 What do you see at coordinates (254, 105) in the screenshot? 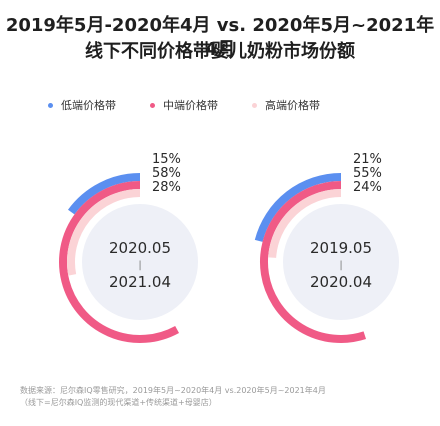
I see `legend-dot-high-icon` at bounding box center [254, 105].